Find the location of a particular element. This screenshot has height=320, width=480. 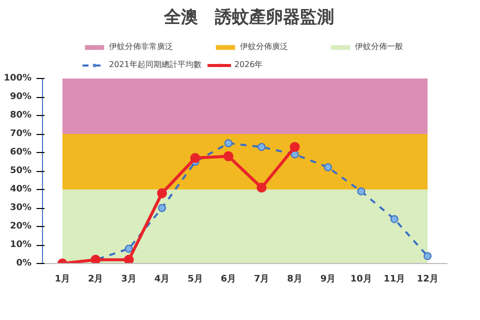

x-tick-label: 12月 is located at coordinates (427, 279).